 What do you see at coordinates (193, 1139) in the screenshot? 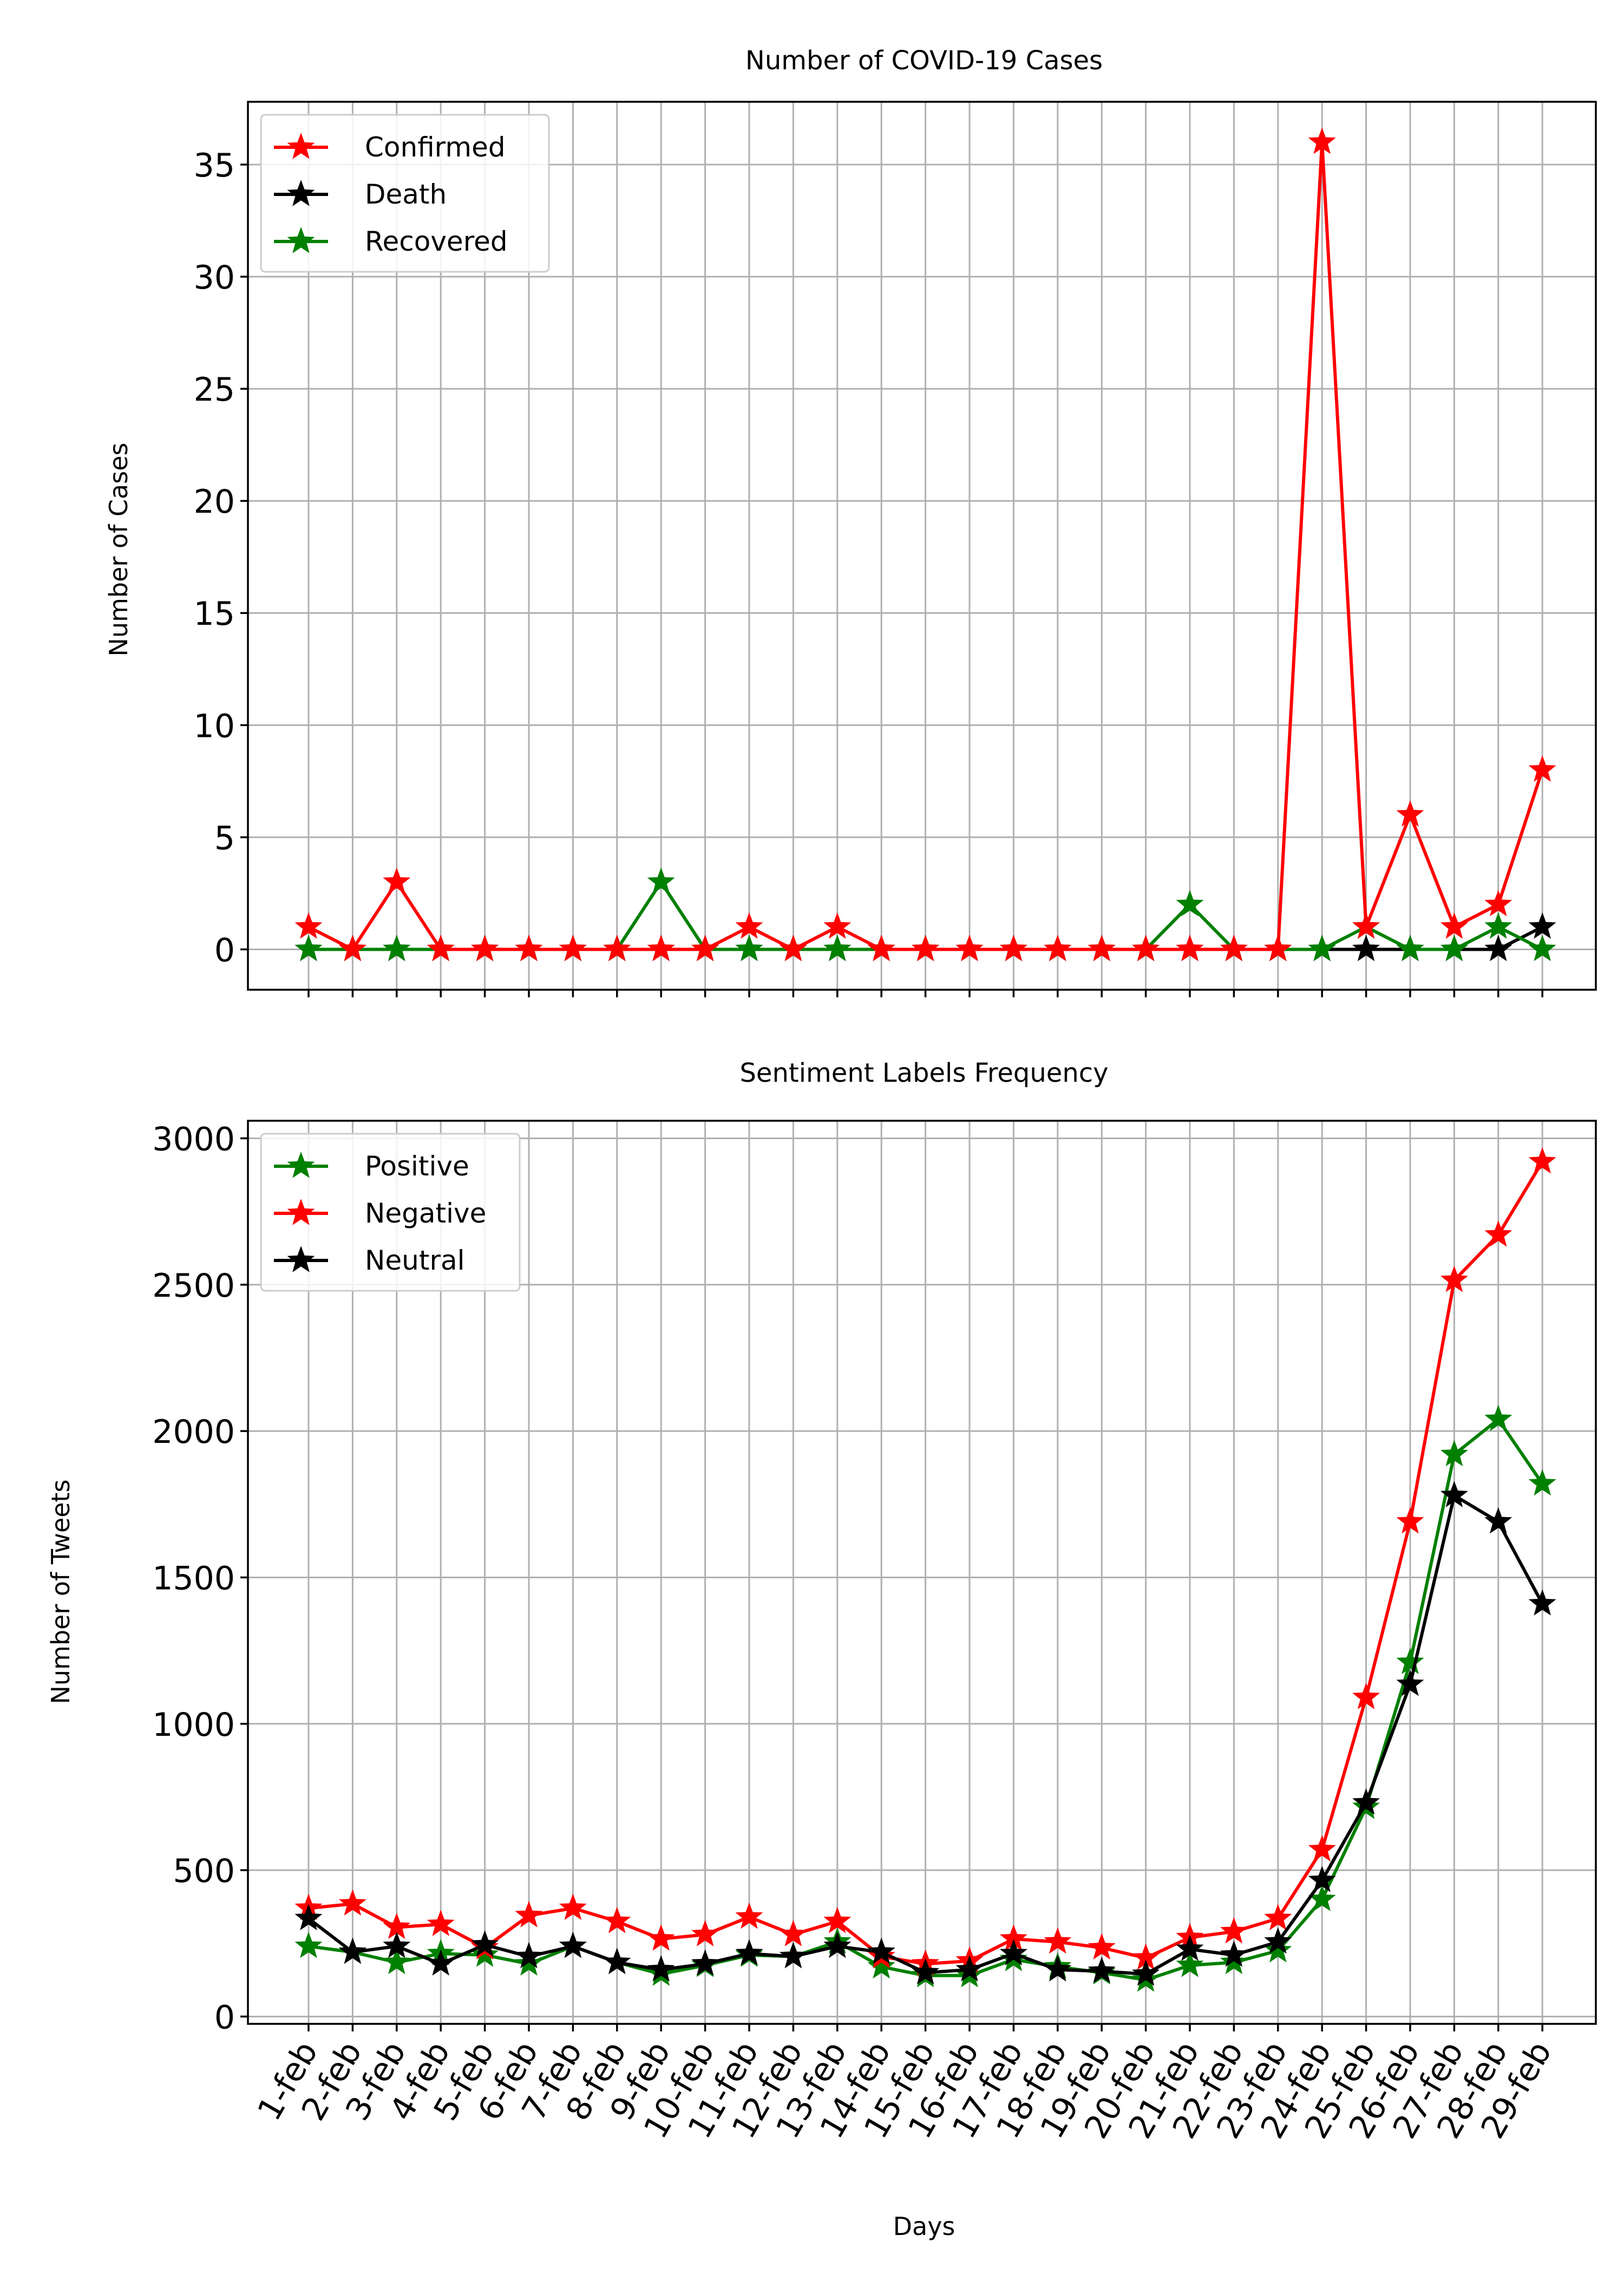
I see `sentiment-y-tick-label: 3000` at bounding box center [193, 1139].